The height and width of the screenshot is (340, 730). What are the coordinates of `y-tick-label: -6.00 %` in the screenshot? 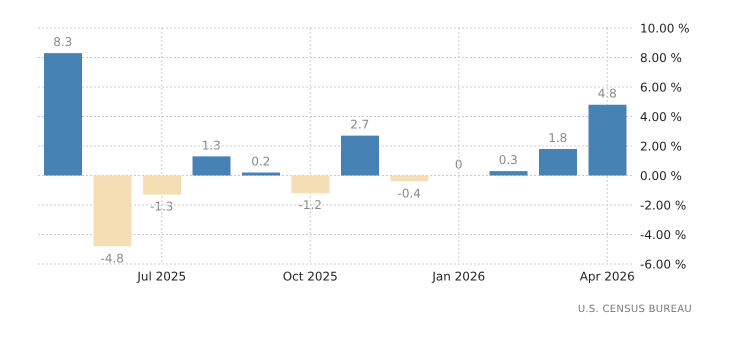 It's located at (663, 264).